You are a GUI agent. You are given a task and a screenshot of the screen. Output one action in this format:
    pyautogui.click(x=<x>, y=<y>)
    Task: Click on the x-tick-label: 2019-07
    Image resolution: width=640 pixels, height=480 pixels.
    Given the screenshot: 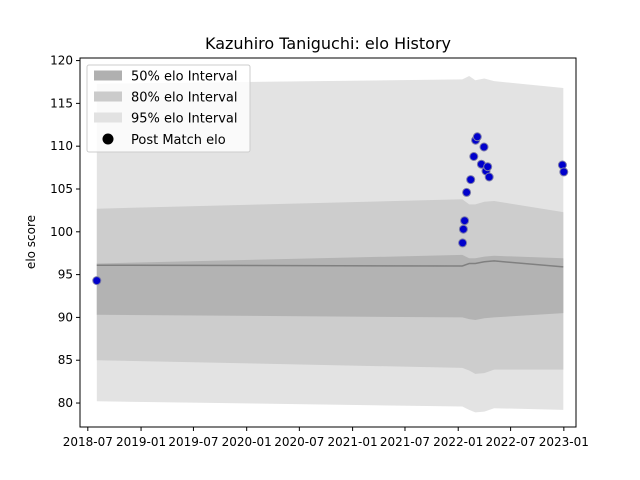 What is the action you would take?
    pyautogui.click(x=193, y=442)
    